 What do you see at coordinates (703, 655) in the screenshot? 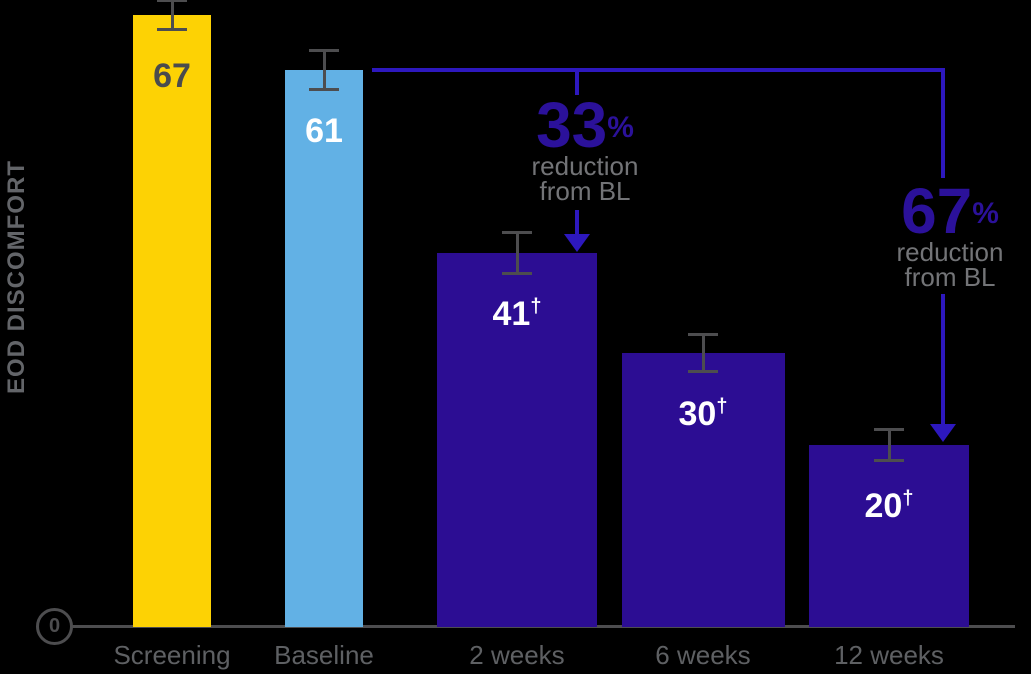
I see `x-axis-tick-label: 6 weeks` at bounding box center [703, 655].